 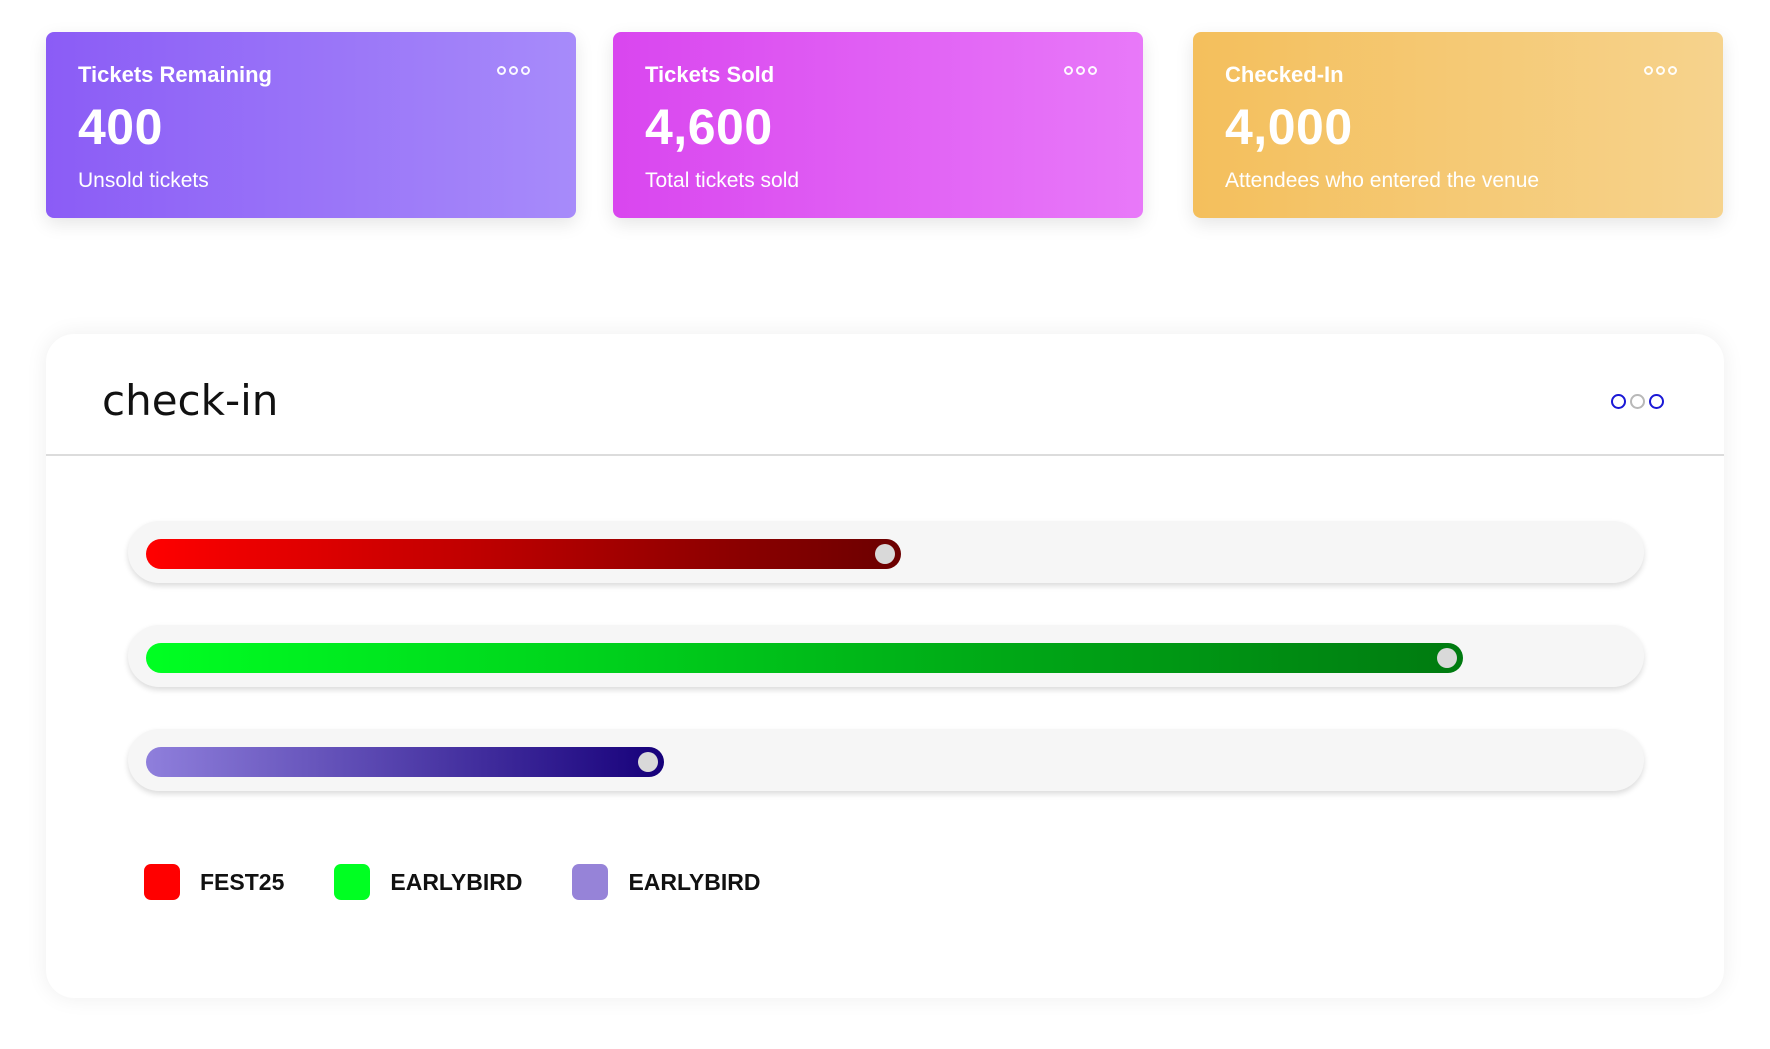 What do you see at coordinates (1637, 401) in the screenshot?
I see `more-dots-icon` at bounding box center [1637, 401].